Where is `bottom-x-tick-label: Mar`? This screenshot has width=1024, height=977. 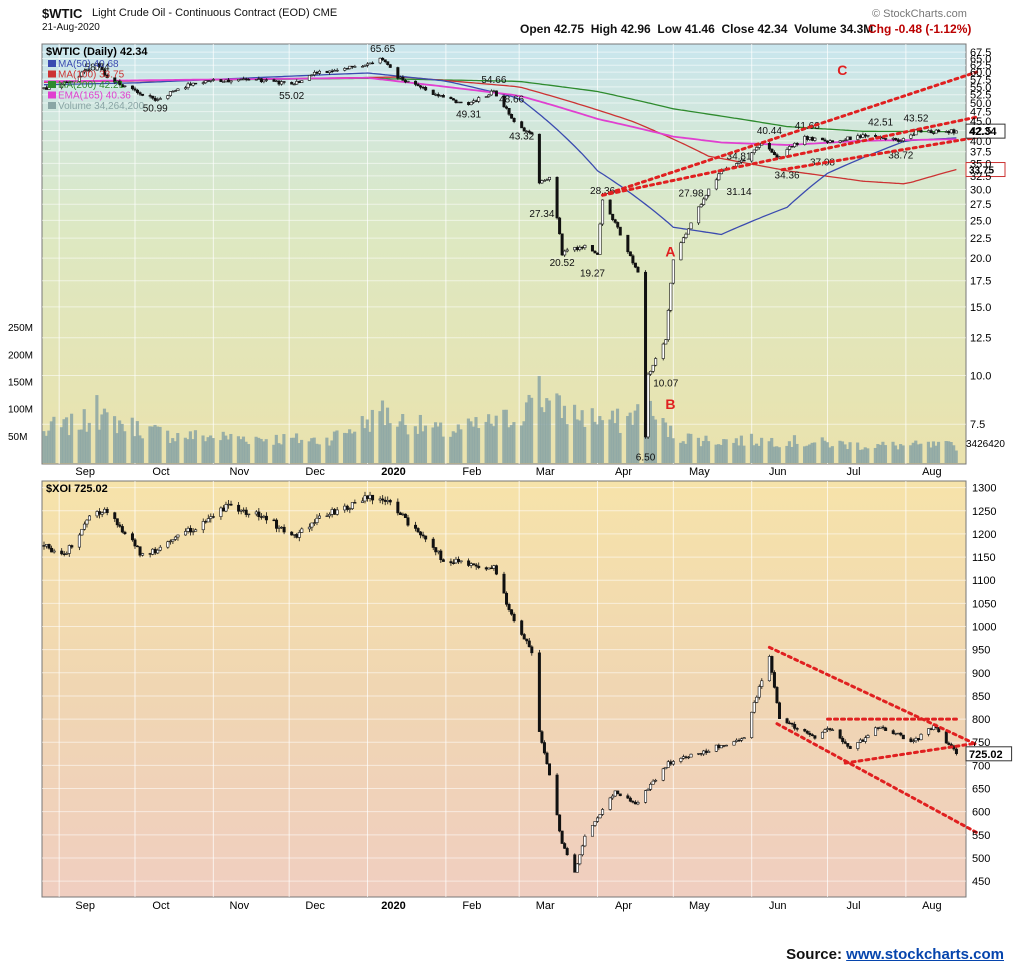
bottom-x-tick-label: Mar is located at coordinates (545, 906).